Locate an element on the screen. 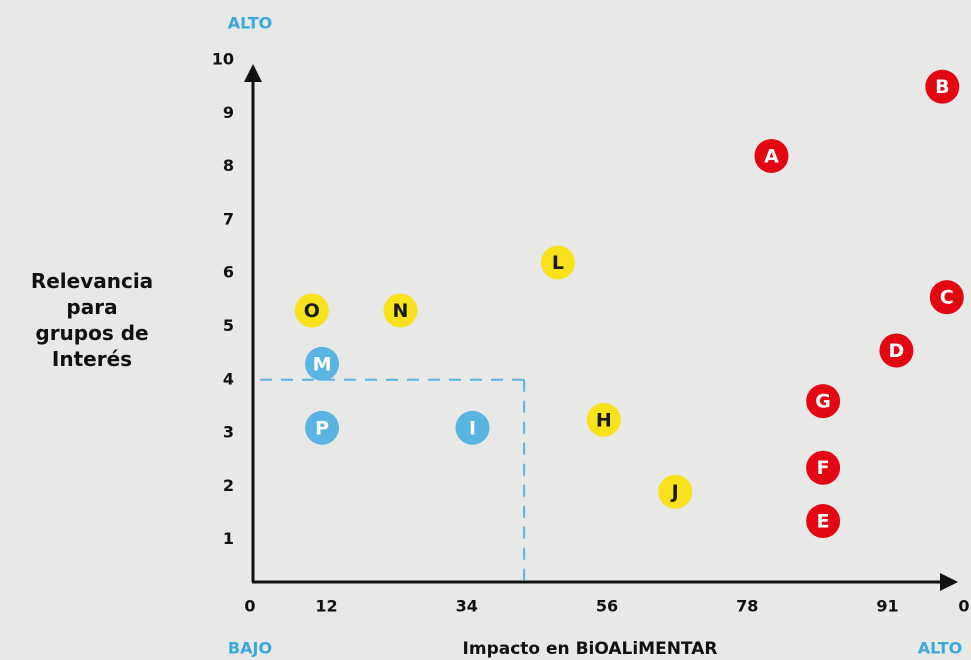  x-axis-arrow is located at coordinates (949, 582).